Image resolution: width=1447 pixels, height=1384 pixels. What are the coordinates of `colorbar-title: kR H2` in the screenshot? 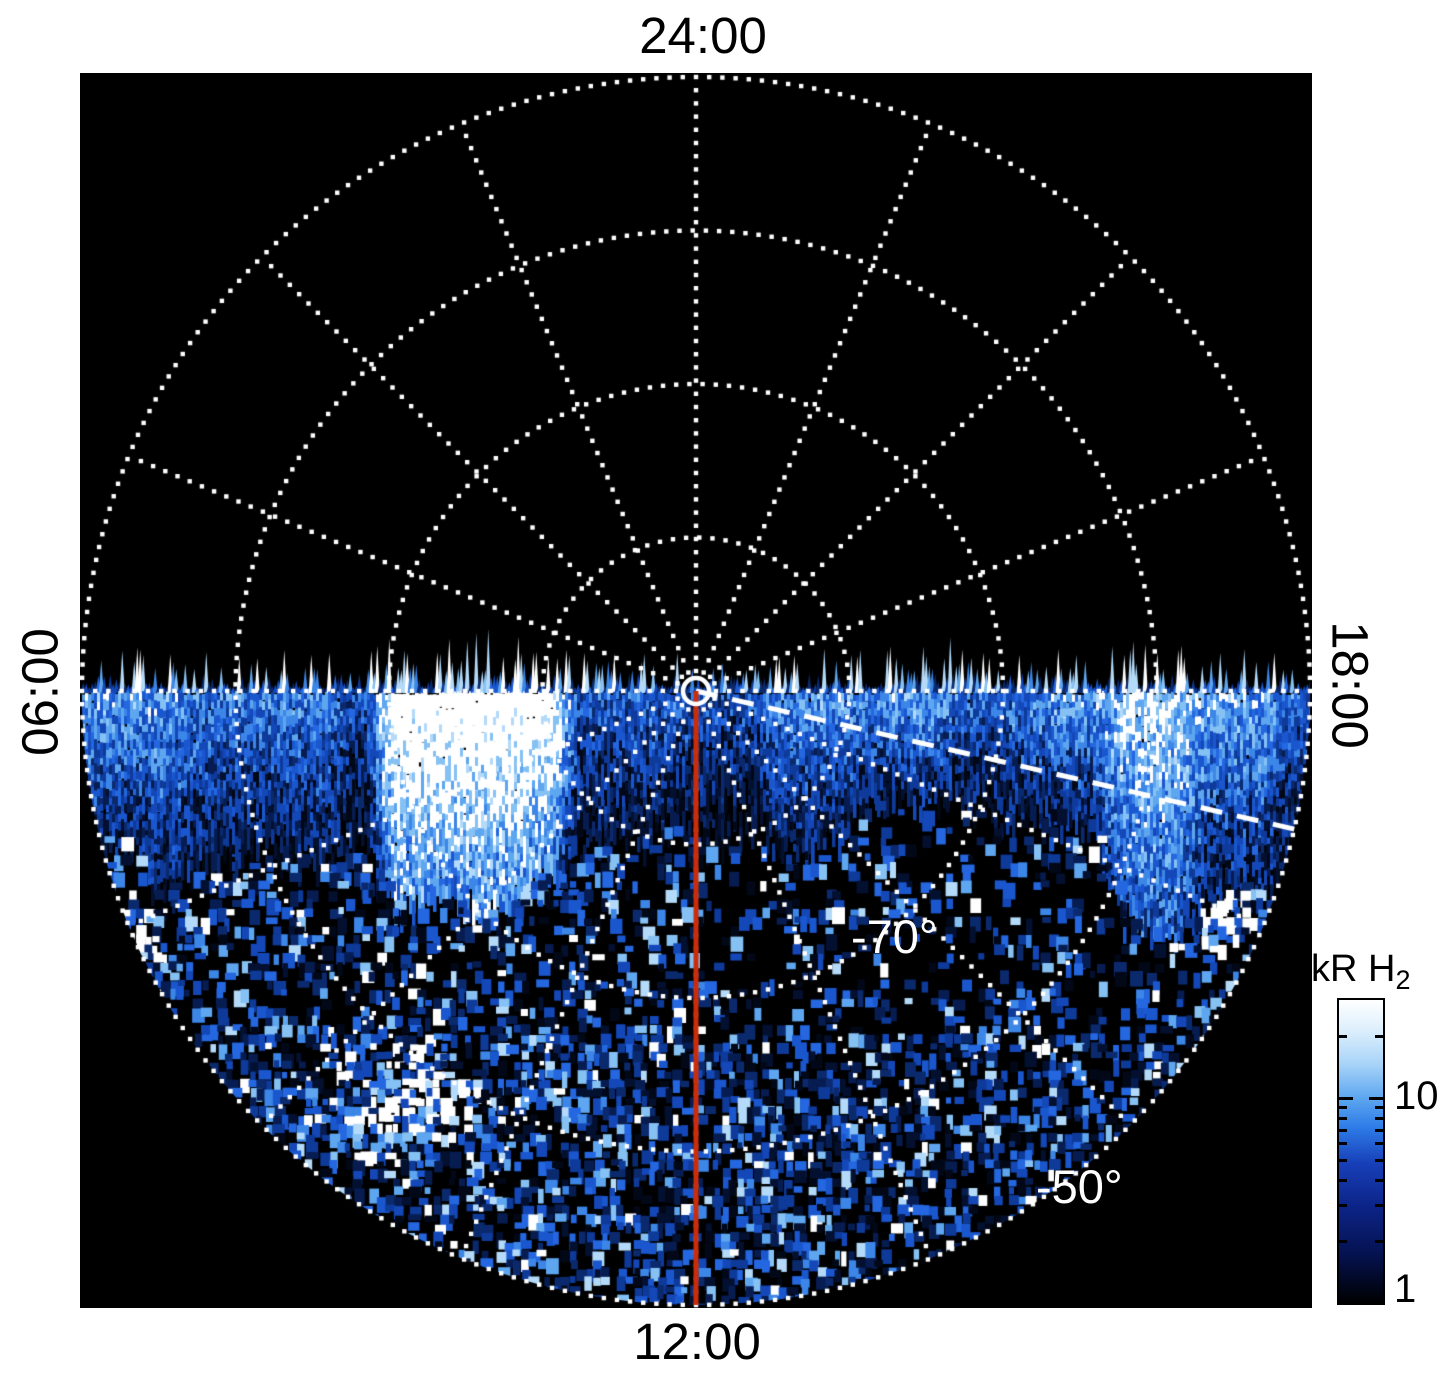 It's located at (1360, 972).